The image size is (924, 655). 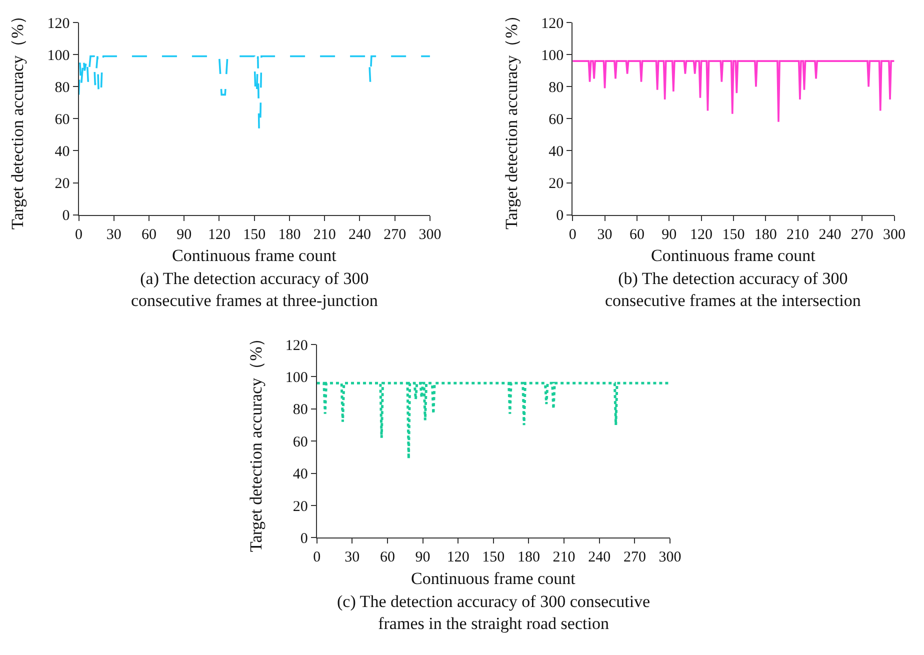 What do you see at coordinates (254, 289) in the screenshot?
I see `text: (a) The detection accuracy of 300 consecutive frames at three-junction` at bounding box center [254, 289].